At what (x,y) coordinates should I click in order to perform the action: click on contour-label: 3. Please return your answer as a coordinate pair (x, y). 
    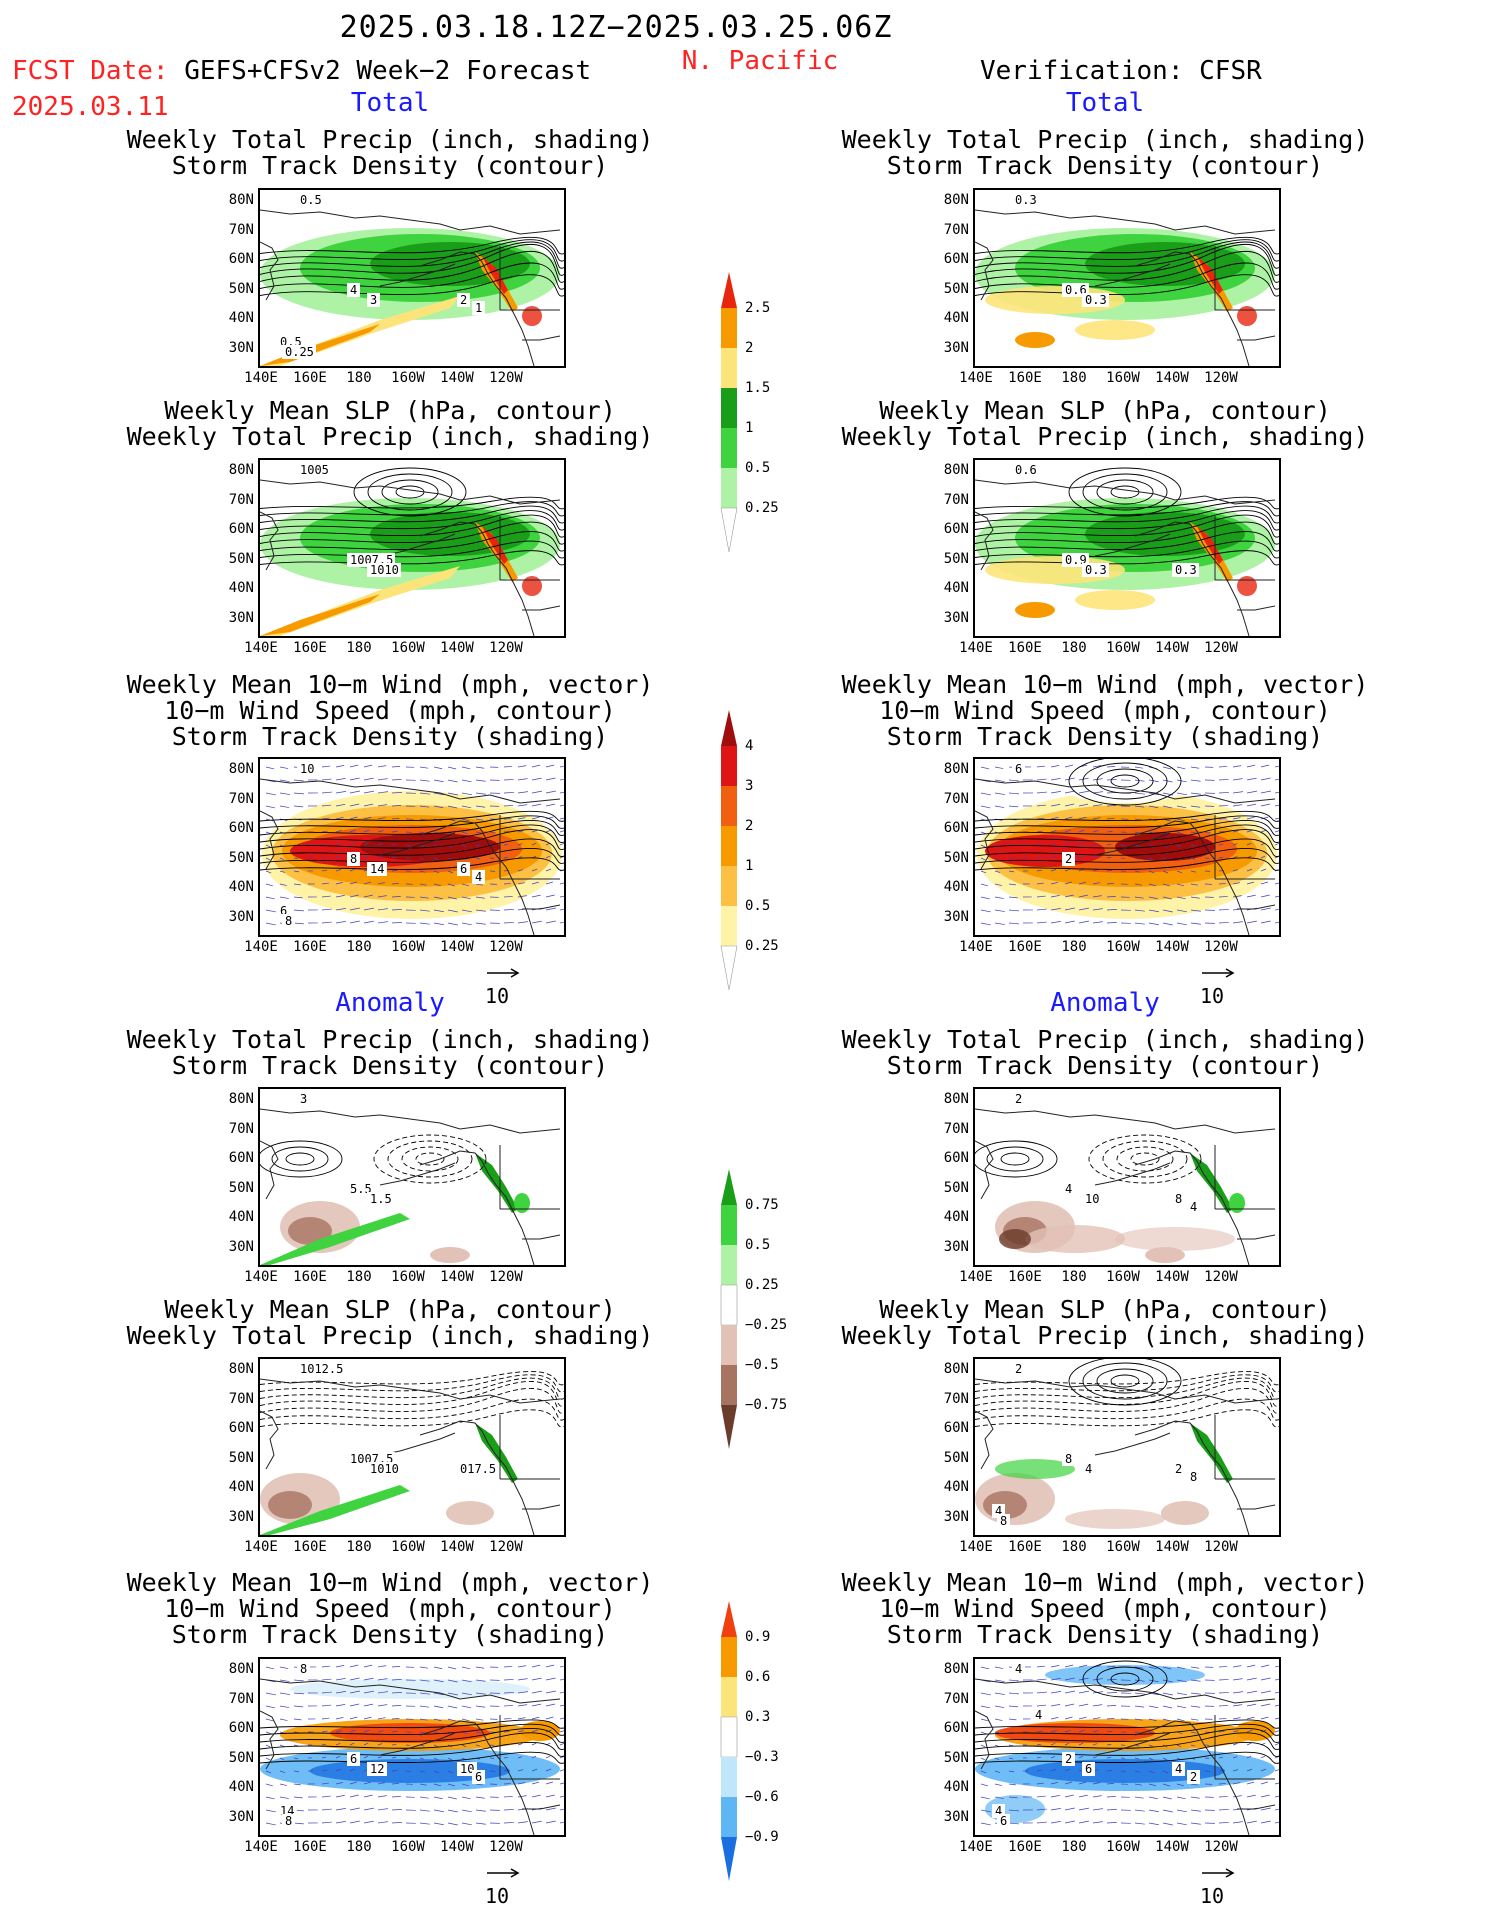
    Looking at the image, I should click on (303, 1099).